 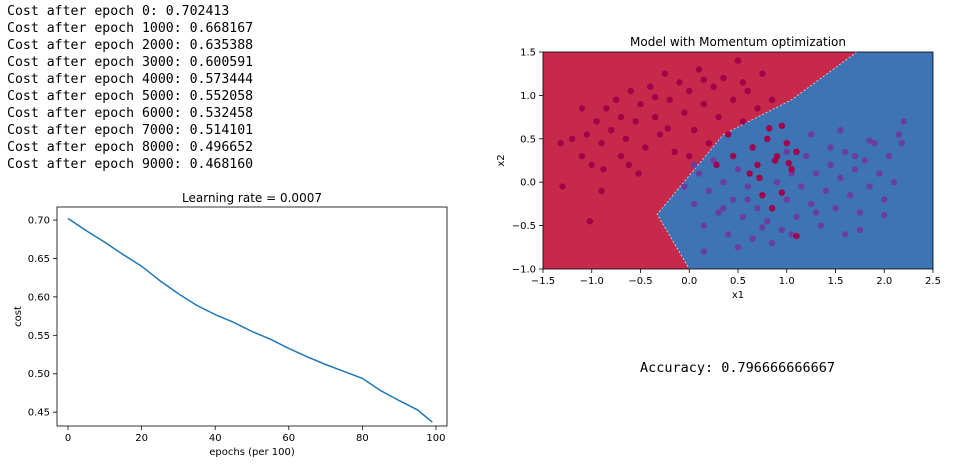 I want to click on x-tick-label: 1.5, so click(x=836, y=281).